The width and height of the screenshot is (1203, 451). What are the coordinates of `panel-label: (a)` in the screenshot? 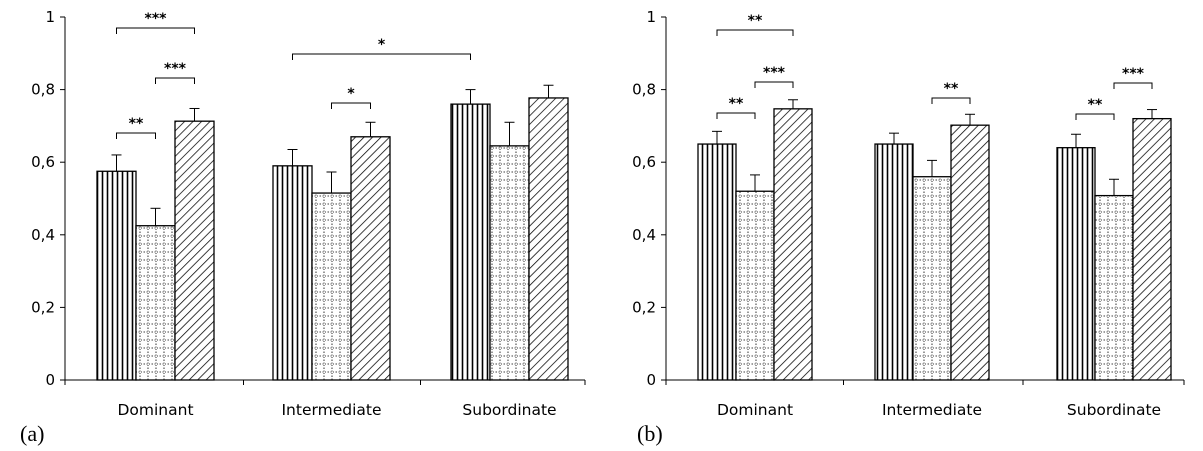 It's located at (32, 433).